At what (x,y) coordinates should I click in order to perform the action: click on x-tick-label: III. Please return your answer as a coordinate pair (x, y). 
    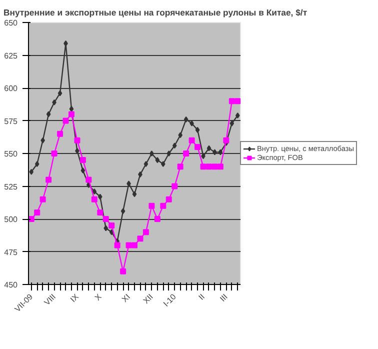
    Looking at the image, I should click on (224, 298).